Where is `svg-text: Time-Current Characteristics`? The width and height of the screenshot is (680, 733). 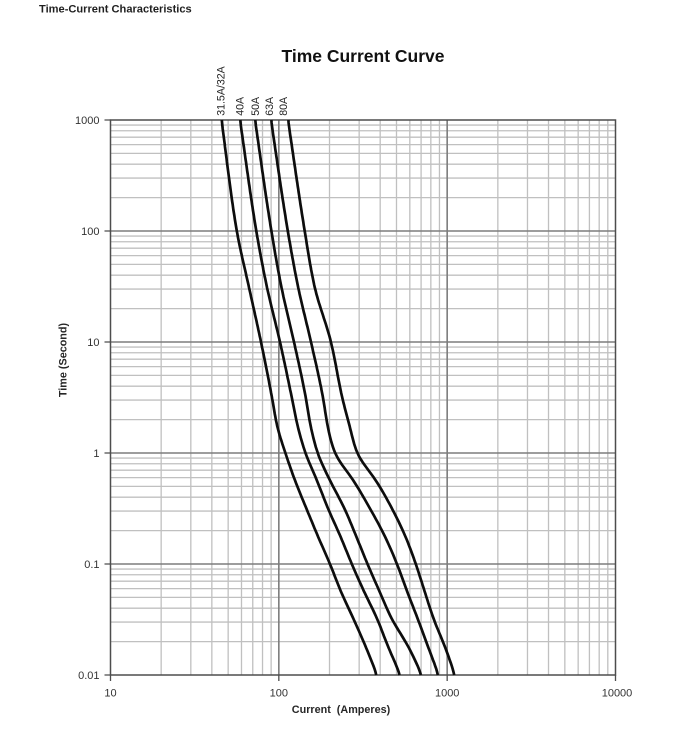
svg-text: Time-Current Characteristics is located at coordinates (115, 10).